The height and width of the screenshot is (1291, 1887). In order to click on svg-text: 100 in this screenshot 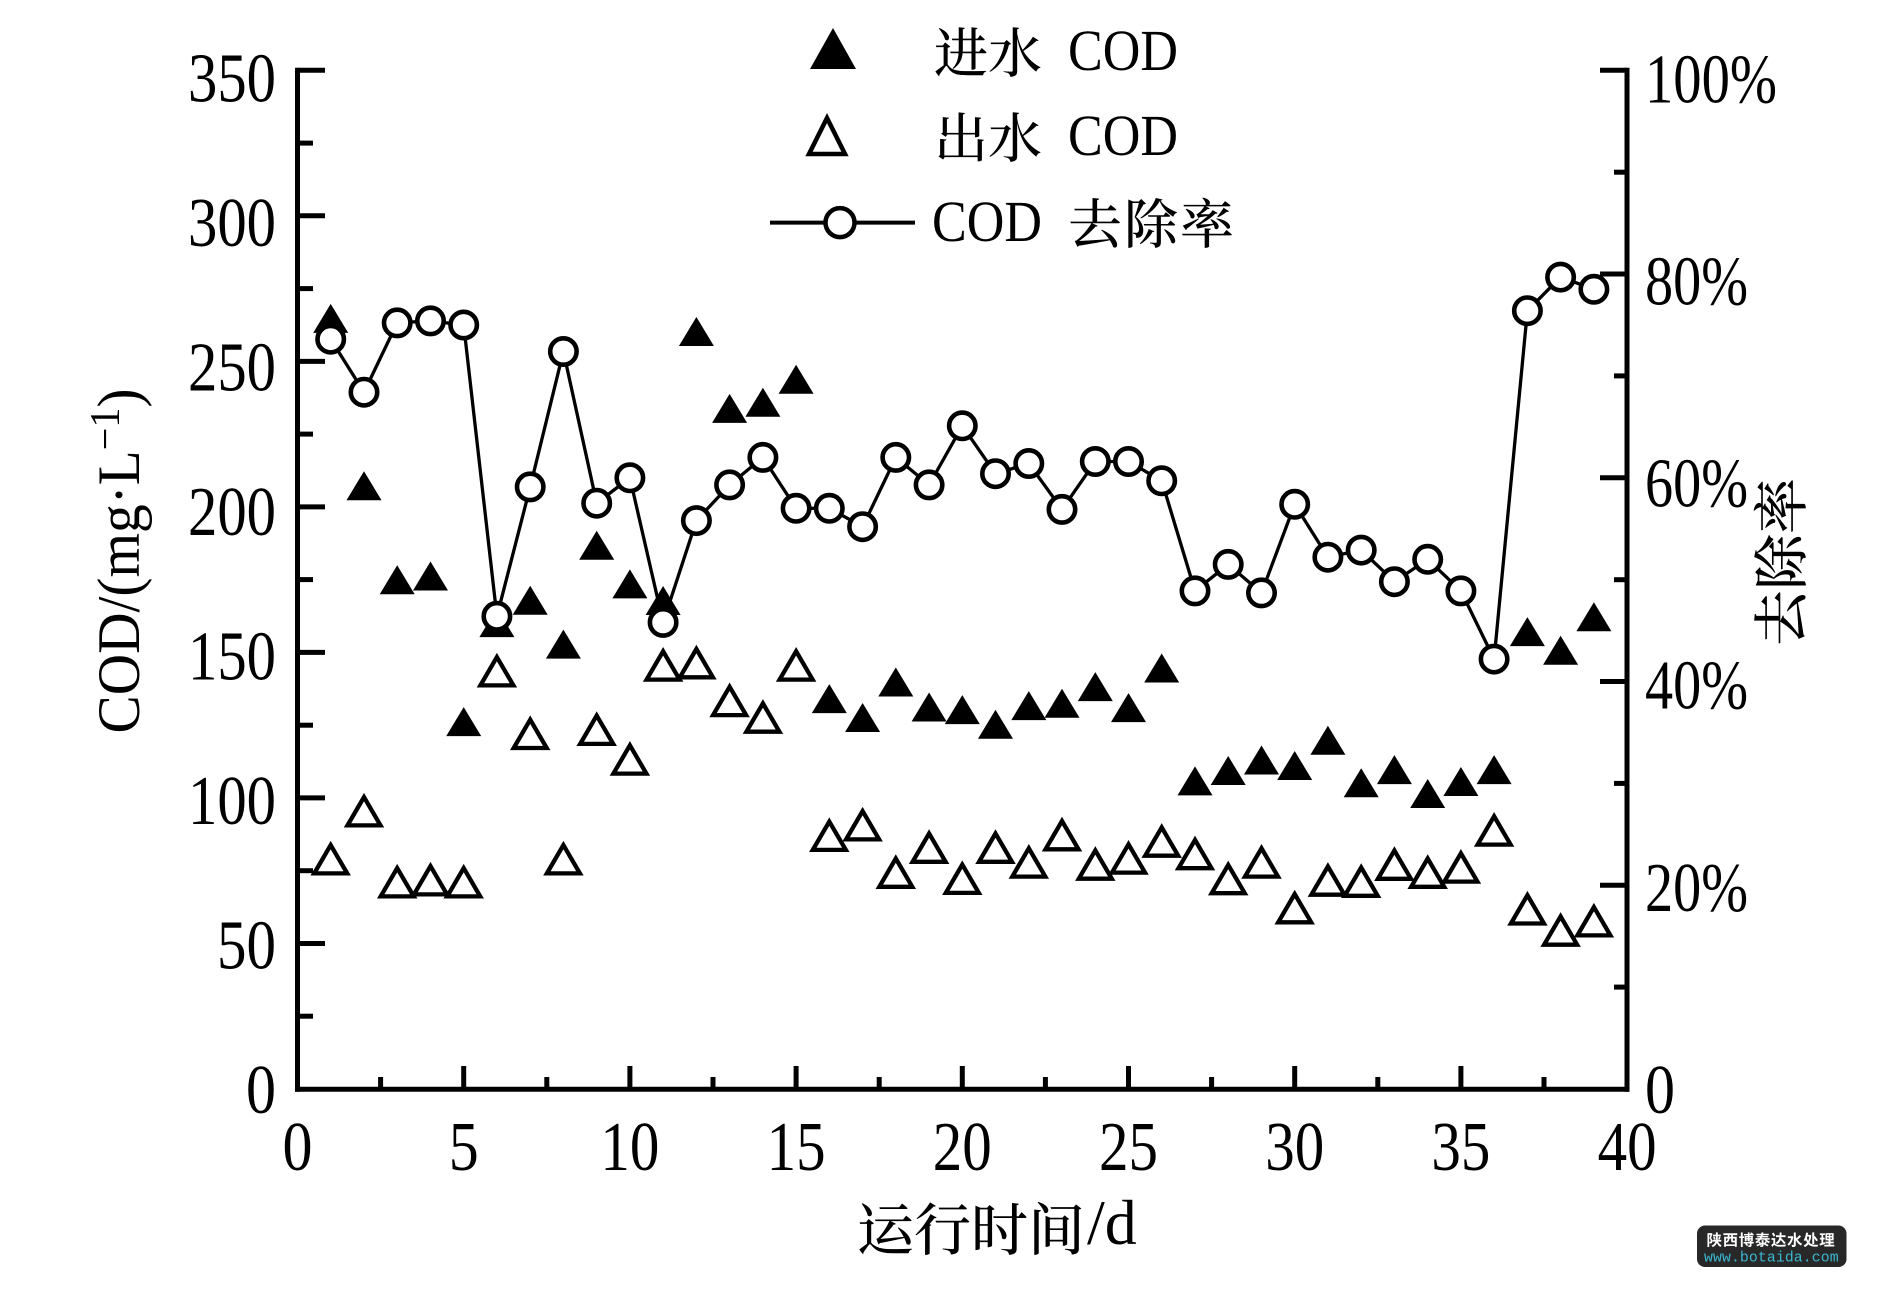, I will do `click(232, 801)`.